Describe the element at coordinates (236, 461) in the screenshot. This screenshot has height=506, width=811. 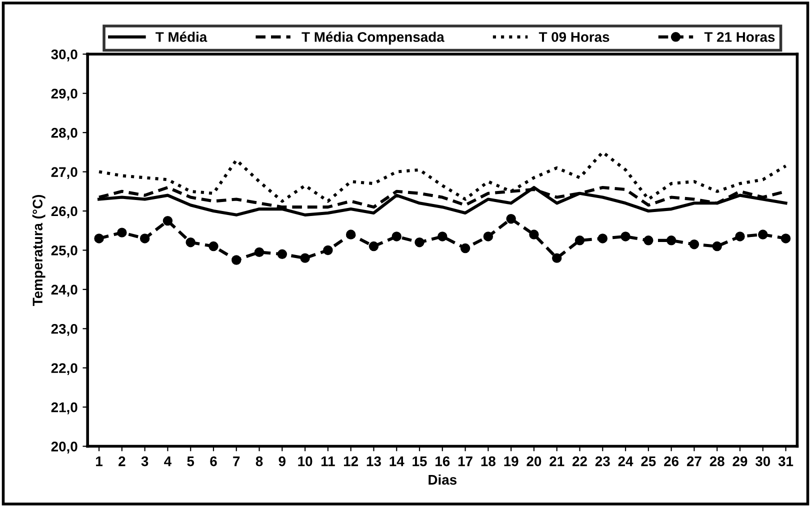
I see `x-tick-label: 7` at that location.